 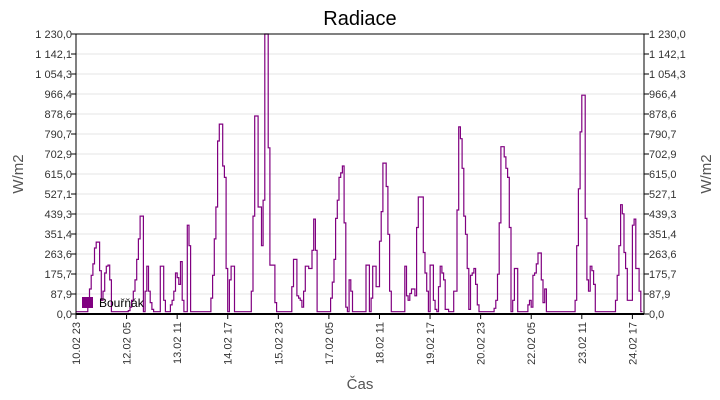 What do you see at coordinates (229, 343) in the screenshot?
I see `x-tick-label: 14.02 17` at bounding box center [229, 343].